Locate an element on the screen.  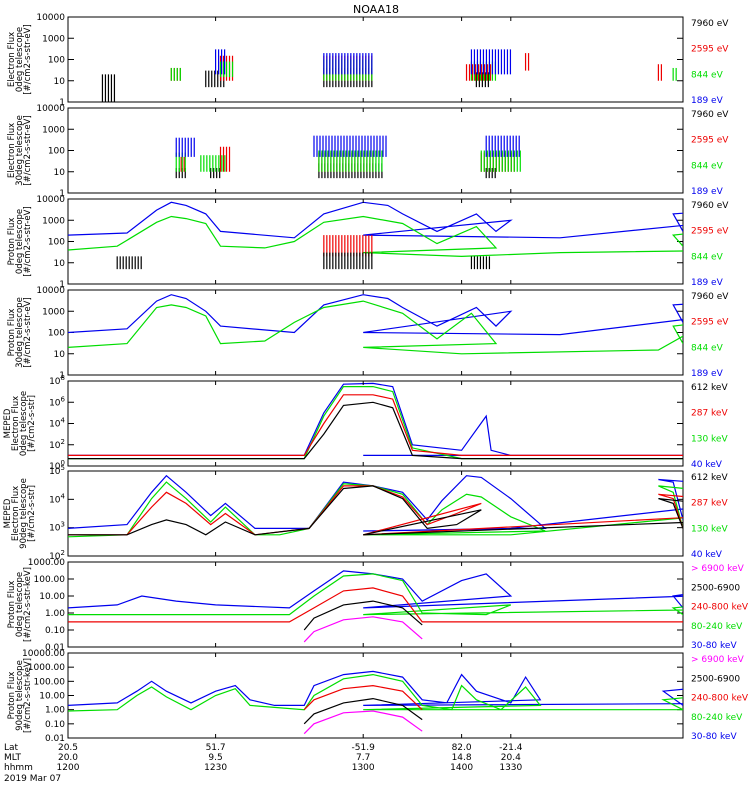
ytick-label: 0.01 is located at coordinates (55, 739).